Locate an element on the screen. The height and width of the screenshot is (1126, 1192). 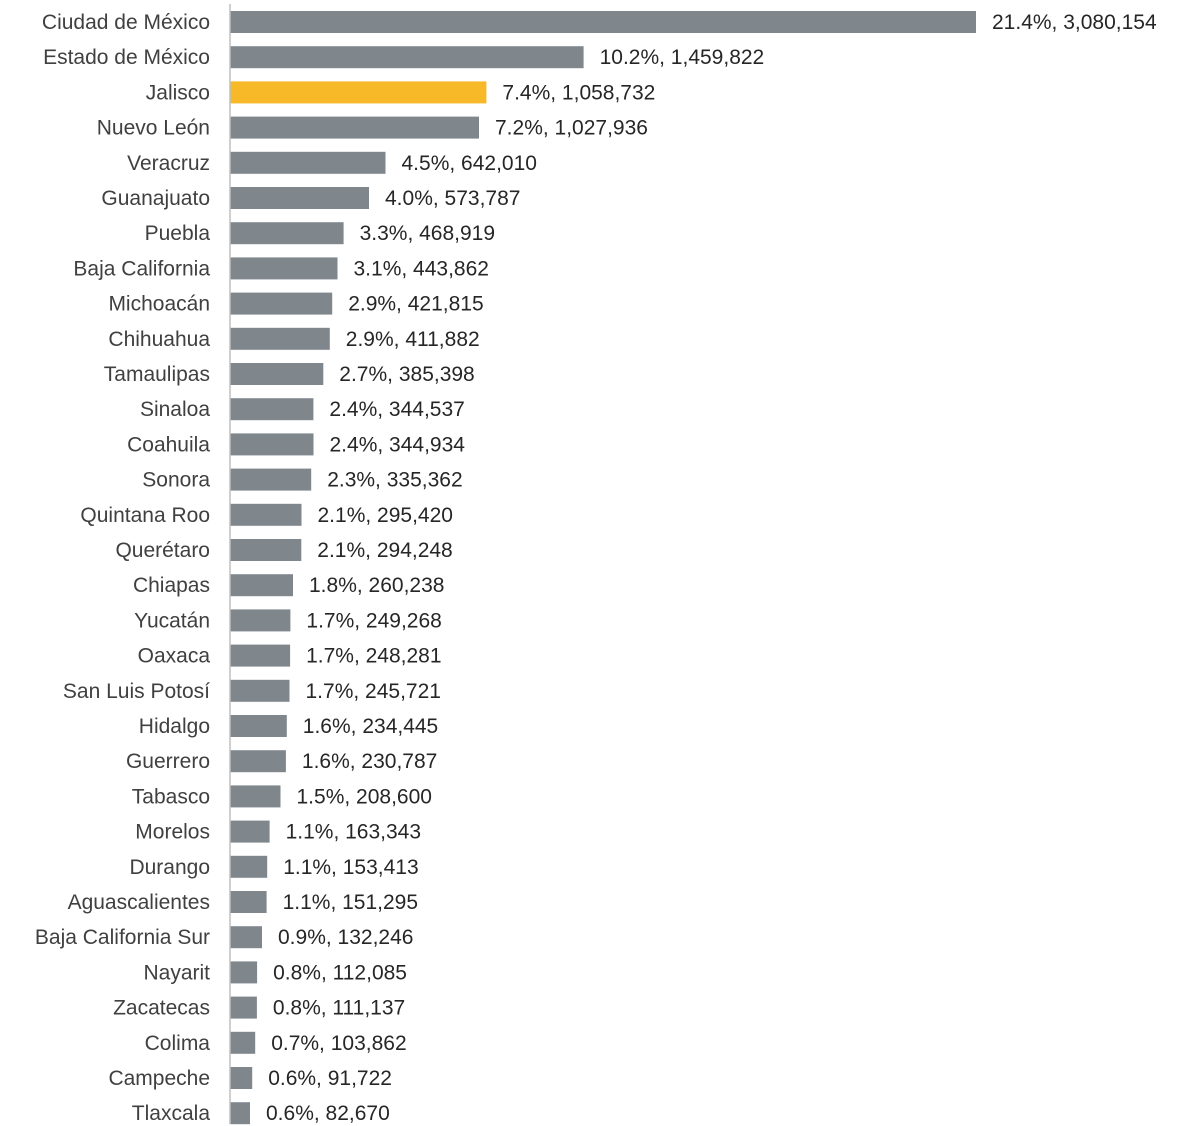
data-label: 7.4%, 1,058,732 is located at coordinates (578, 92).